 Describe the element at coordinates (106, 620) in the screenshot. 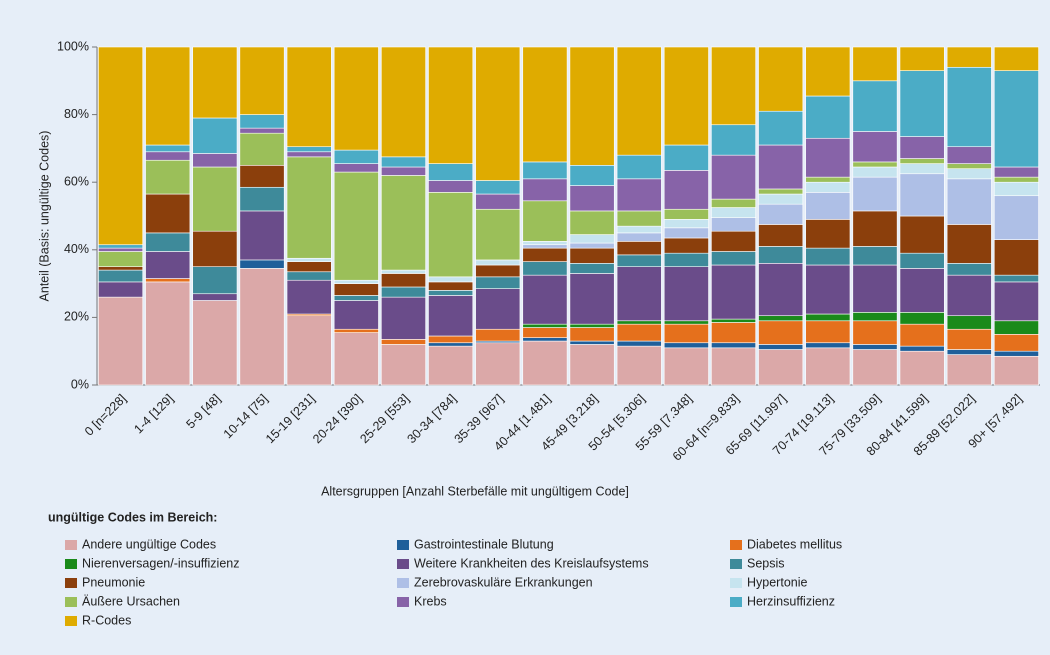

I see `legend-label: R-Codes` at that location.